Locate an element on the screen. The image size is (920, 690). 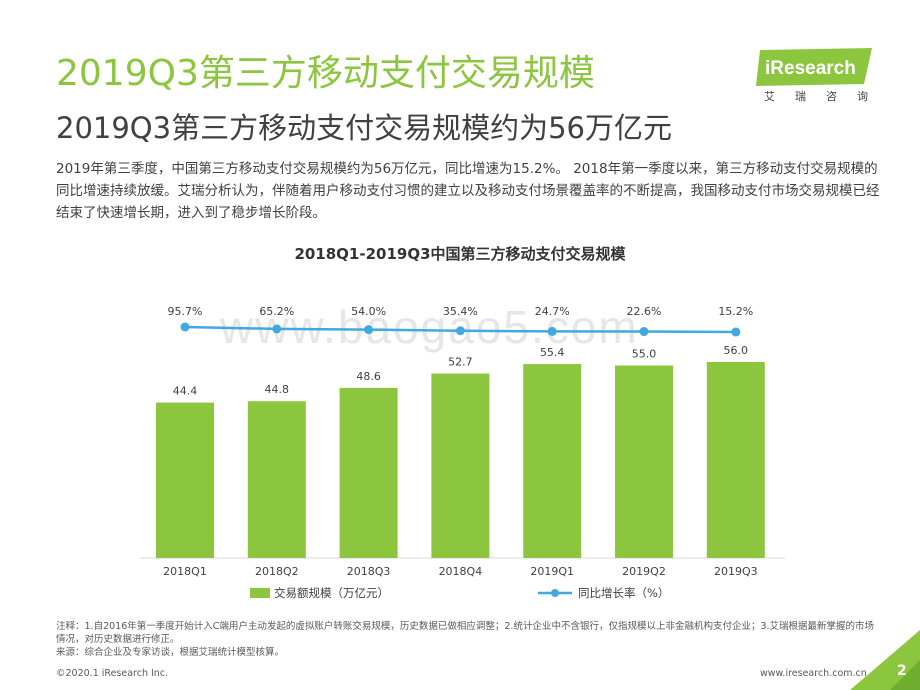
legend-bar-label: 交易额规模（万亿元） is located at coordinates (331, 593).